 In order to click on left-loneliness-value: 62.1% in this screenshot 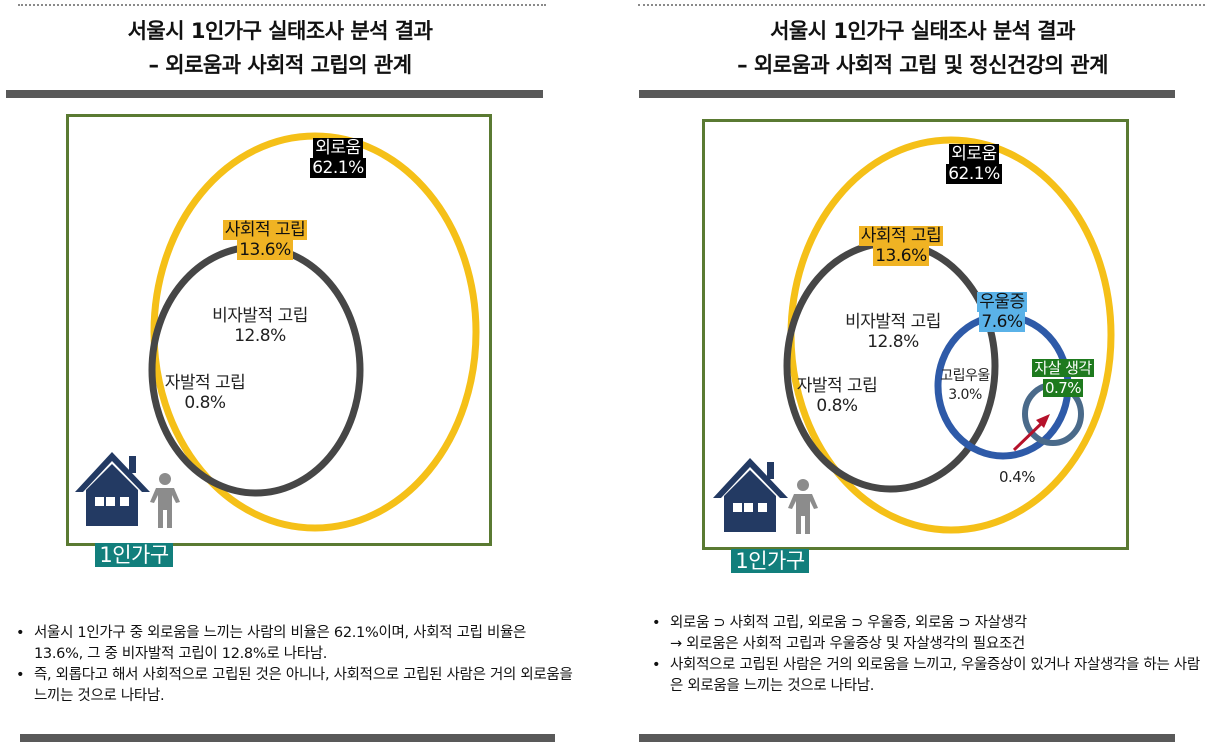, I will do `click(338, 168)`.